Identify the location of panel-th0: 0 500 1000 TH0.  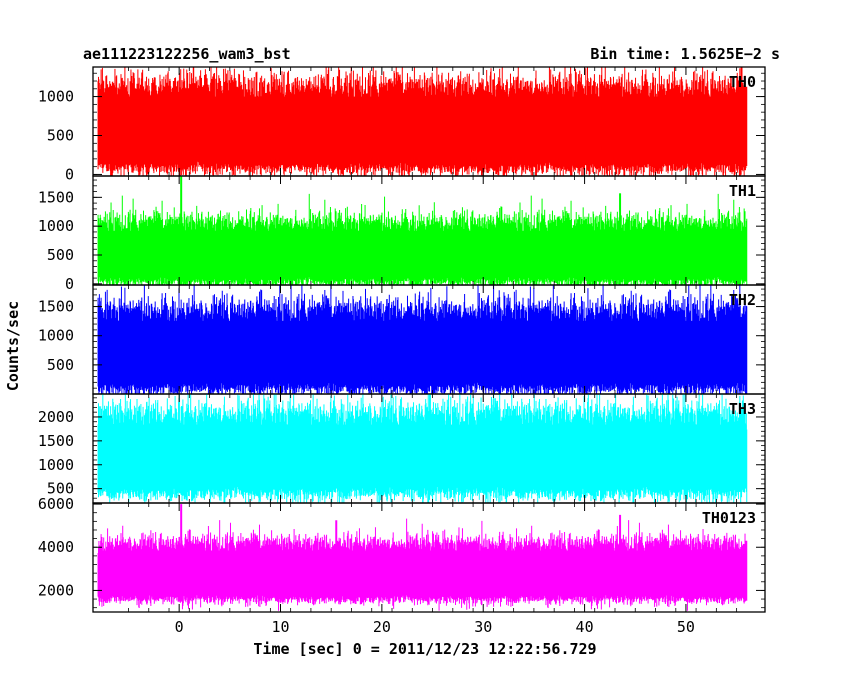
(402, 124).